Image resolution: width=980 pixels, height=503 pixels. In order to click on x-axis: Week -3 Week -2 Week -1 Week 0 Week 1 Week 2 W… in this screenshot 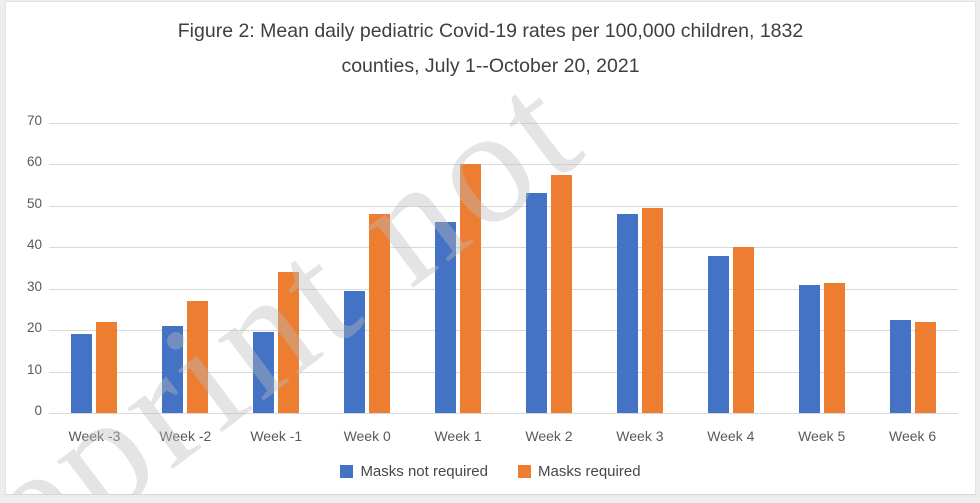, I will do `click(503, 436)`.